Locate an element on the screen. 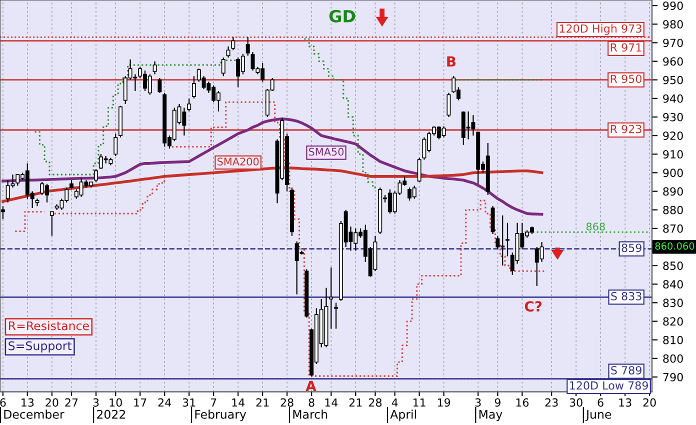 Image resolution: width=696 pixels, height=425 pixels. ref-line-label: R 971 is located at coordinates (626, 47).